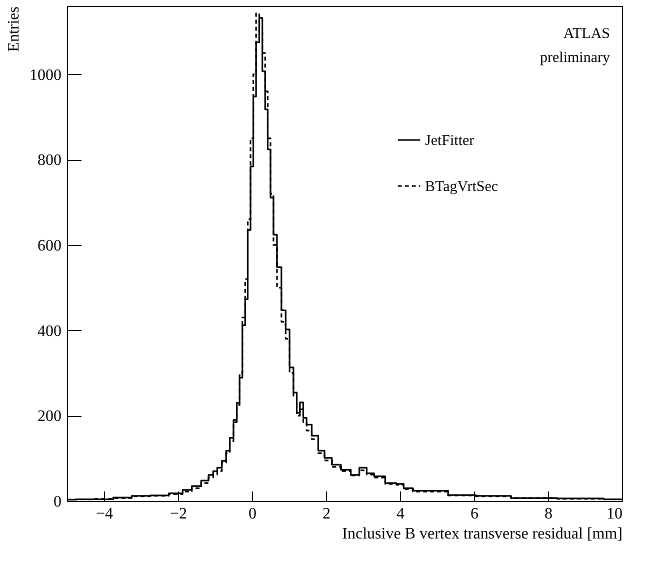 The image size is (648, 577). I want to click on x-tick-label: −2, so click(179, 514).